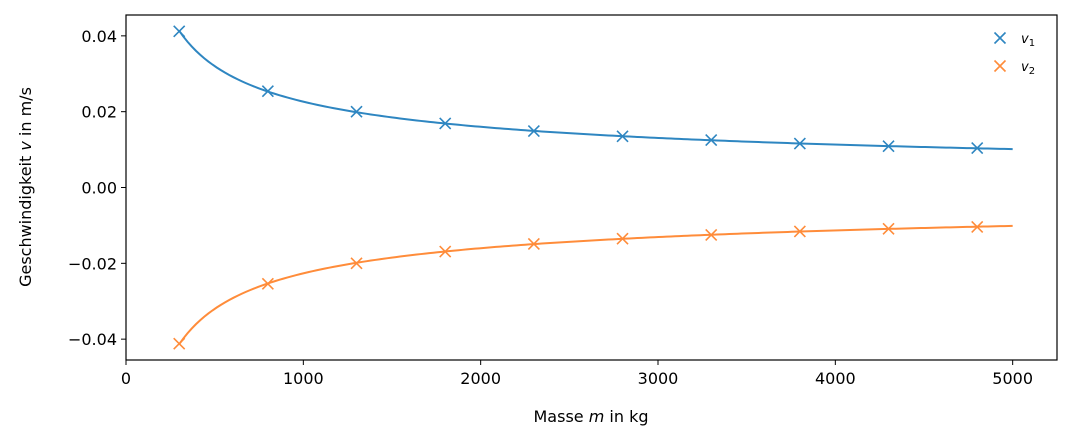  What do you see at coordinates (1014, 40) in the screenshot?
I see `legend-item-1: v1` at bounding box center [1014, 40].